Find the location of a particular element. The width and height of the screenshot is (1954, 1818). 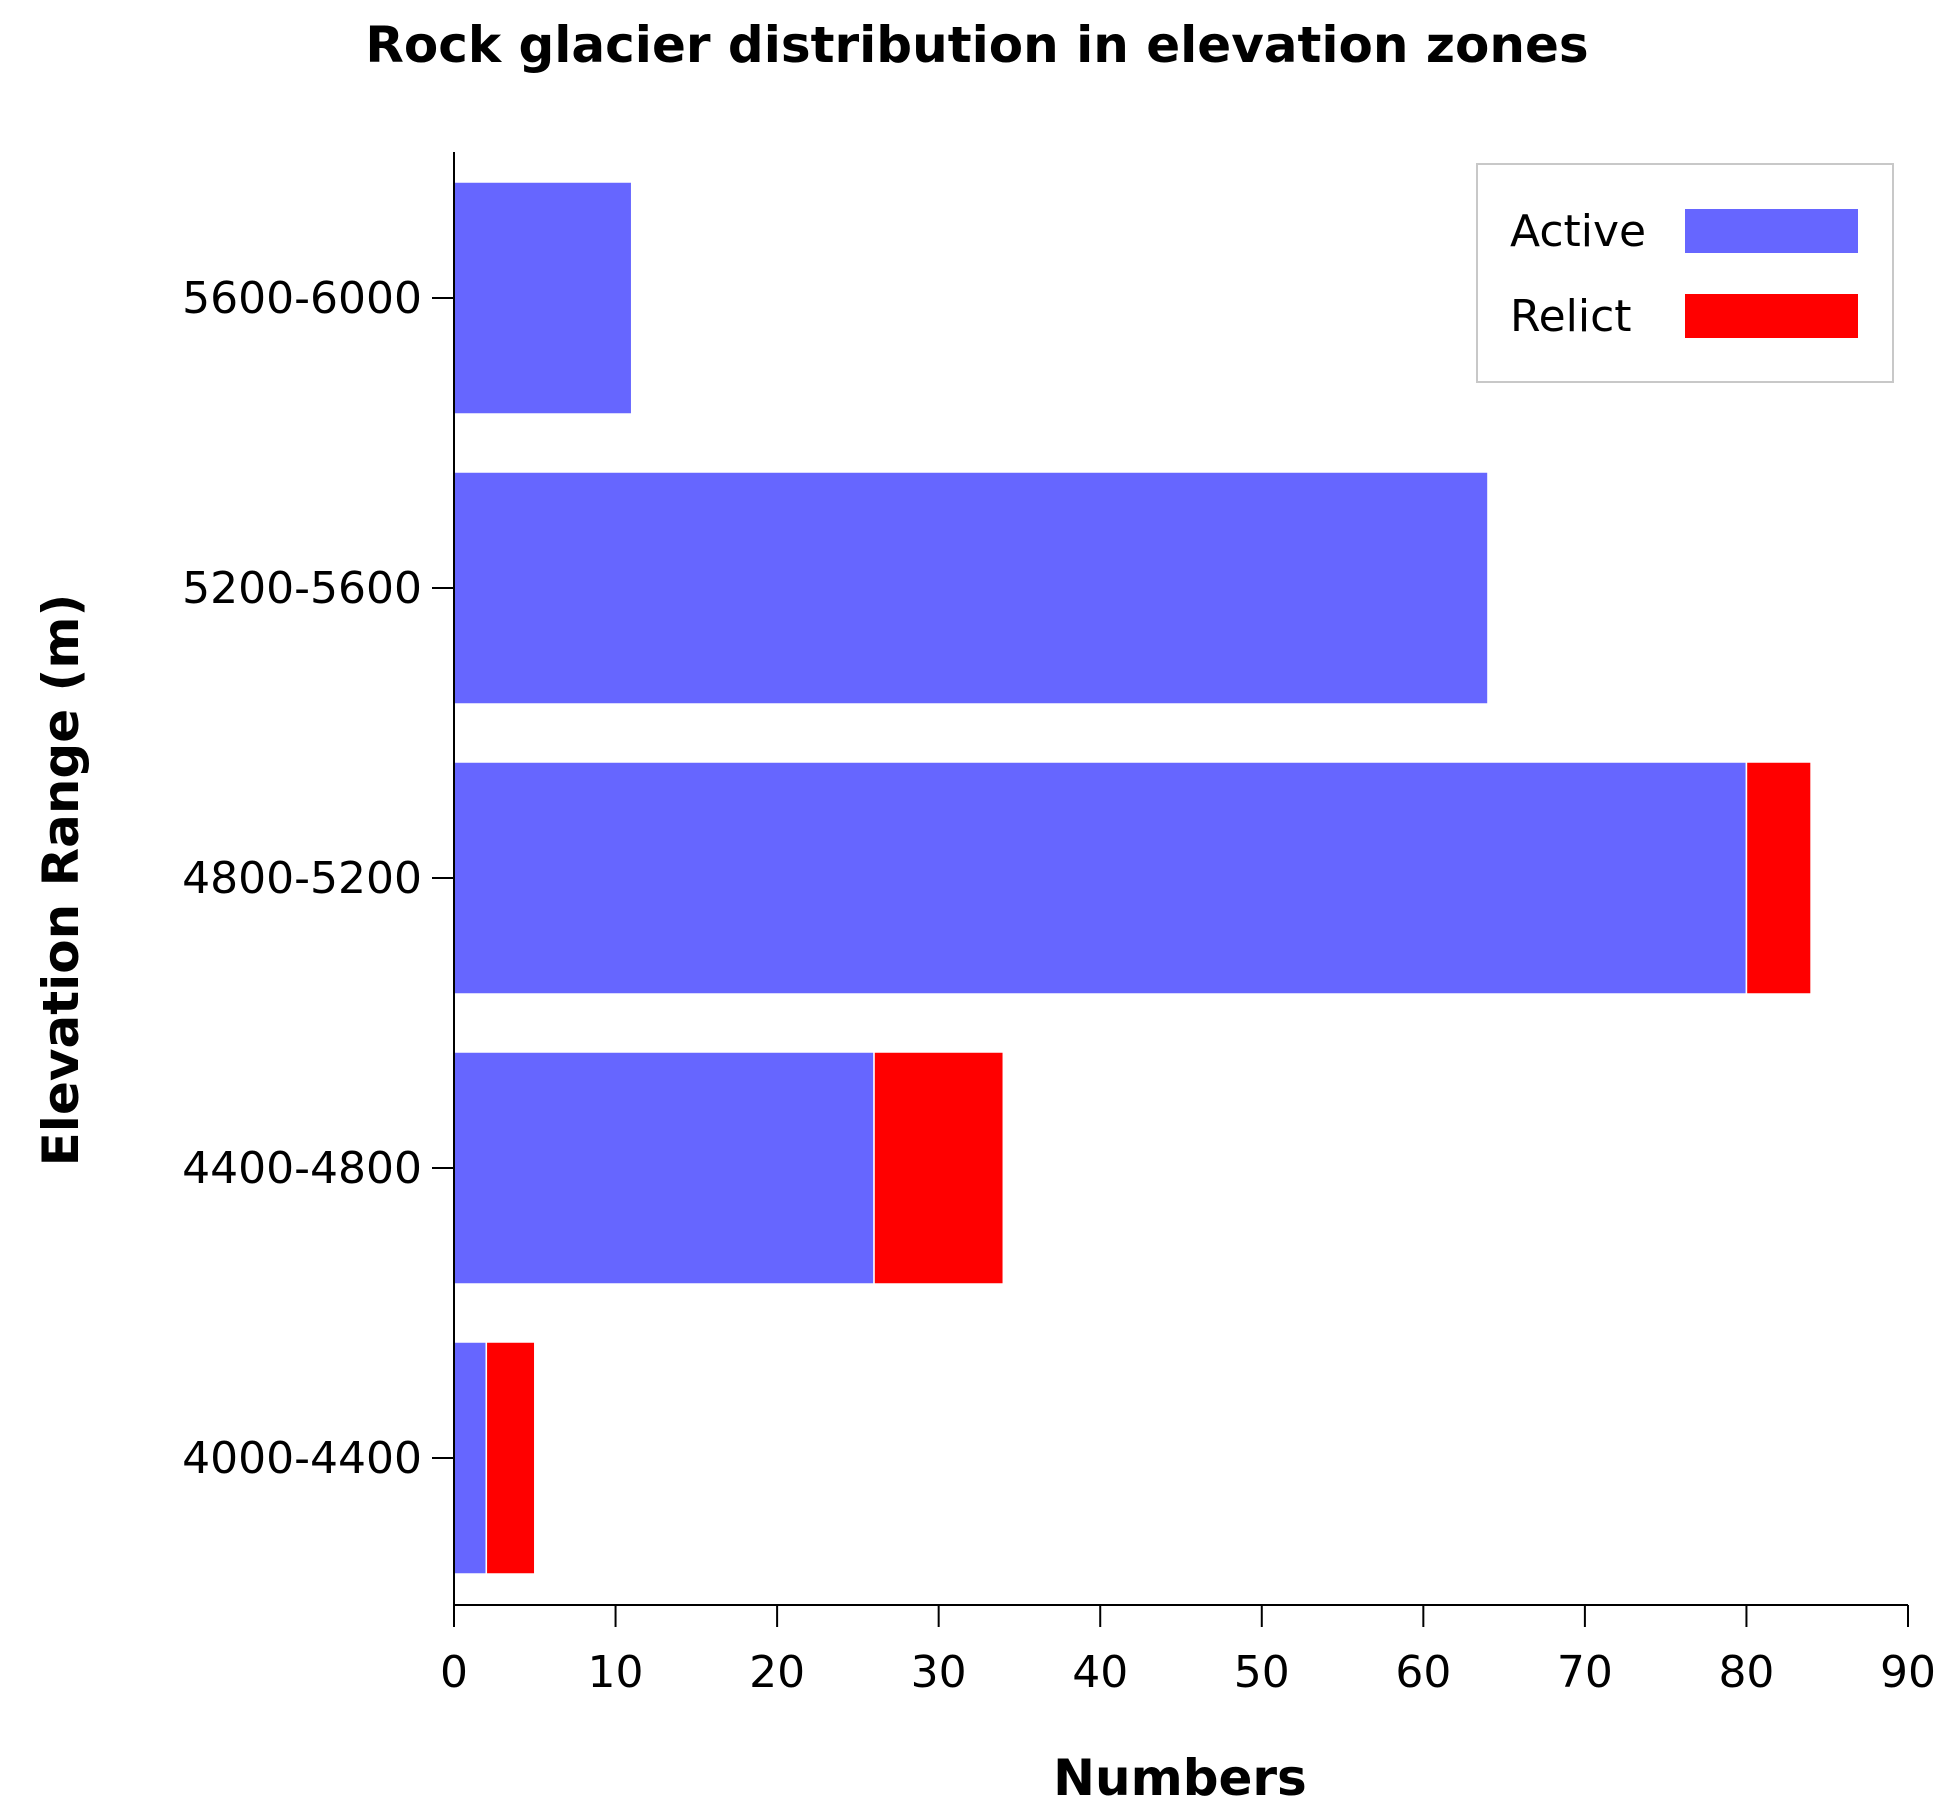

legend-box is located at coordinates (1685, 273).